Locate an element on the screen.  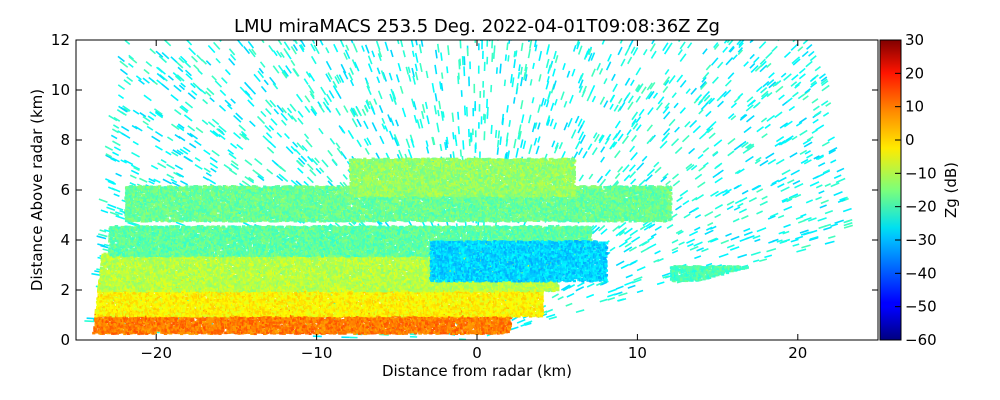
colorbar-tick-label: −30 is located at coordinates (921, 240).